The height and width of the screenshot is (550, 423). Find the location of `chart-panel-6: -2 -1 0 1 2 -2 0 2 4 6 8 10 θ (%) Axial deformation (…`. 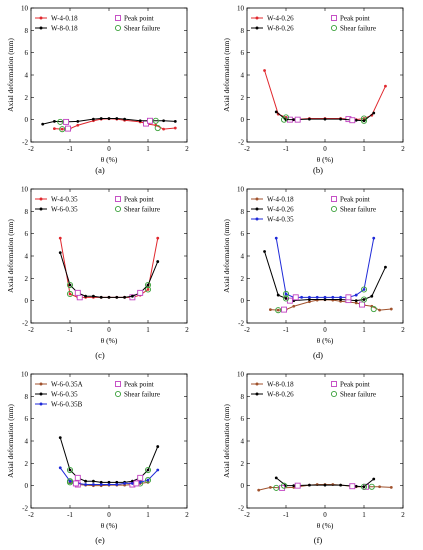

chart-panel-6: -2 -1 0 1 2 -2 0 2 4 6 8 10 θ (%) Axial deformation (… is located at coordinates (313, 458).